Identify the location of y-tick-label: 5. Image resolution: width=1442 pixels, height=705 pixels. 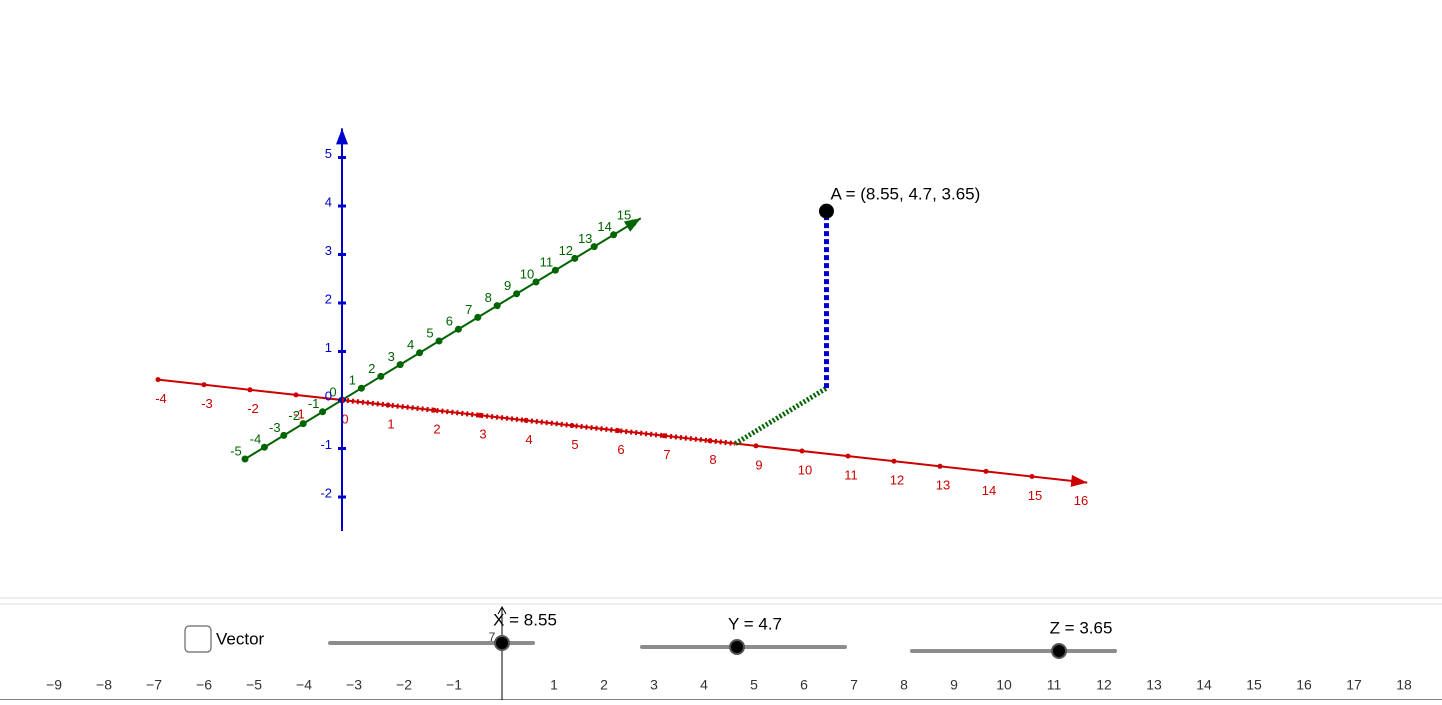
(429, 332).